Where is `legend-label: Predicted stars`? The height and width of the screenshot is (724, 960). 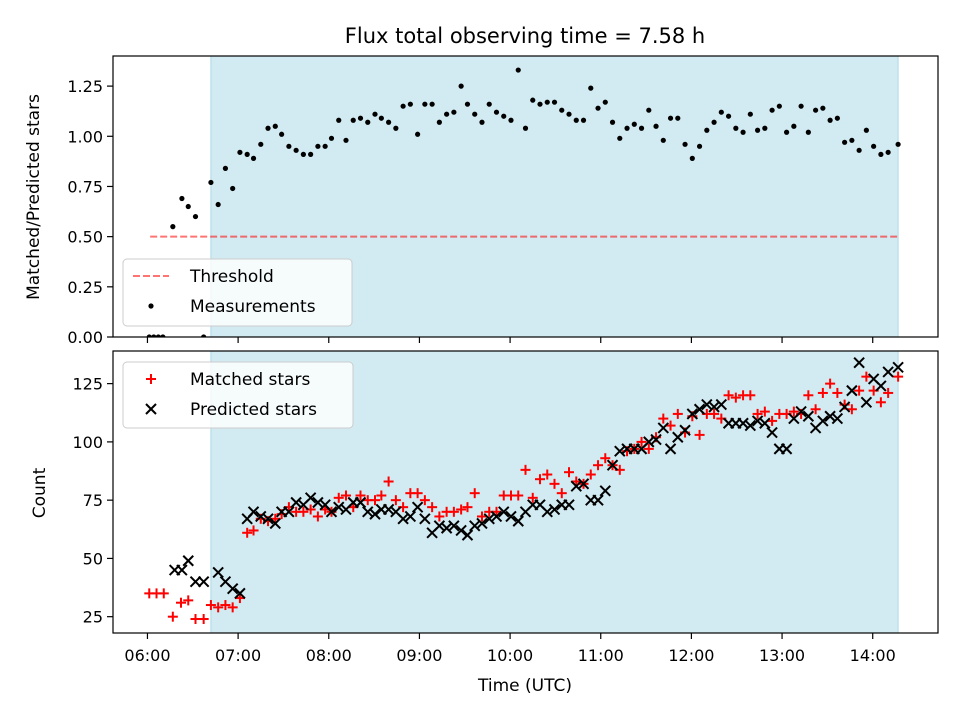
legend-label: Predicted stars is located at coordinates (253, 410).